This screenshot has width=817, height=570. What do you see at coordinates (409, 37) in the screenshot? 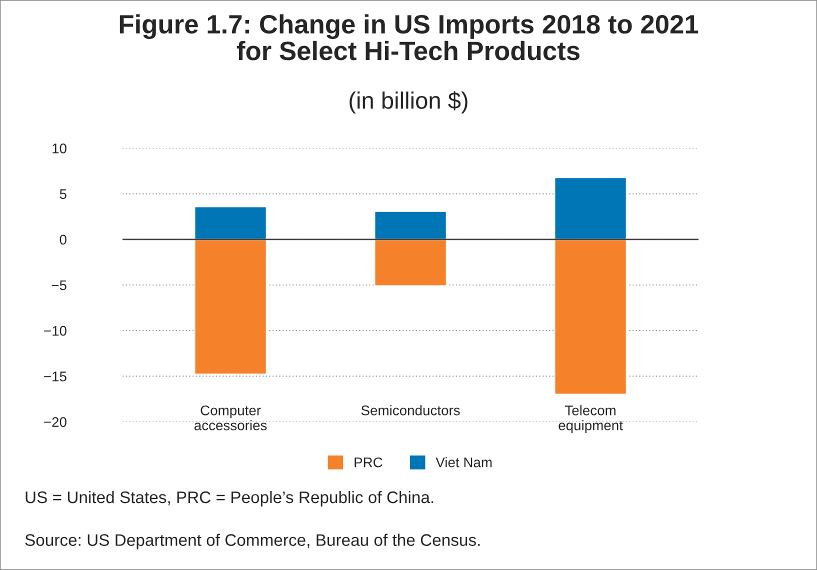
I see `chart-title: Figure 1.7: Change in US Imports 2018 to 2021 for Select Hi-Tech Products` at bounding box center [409, 37].